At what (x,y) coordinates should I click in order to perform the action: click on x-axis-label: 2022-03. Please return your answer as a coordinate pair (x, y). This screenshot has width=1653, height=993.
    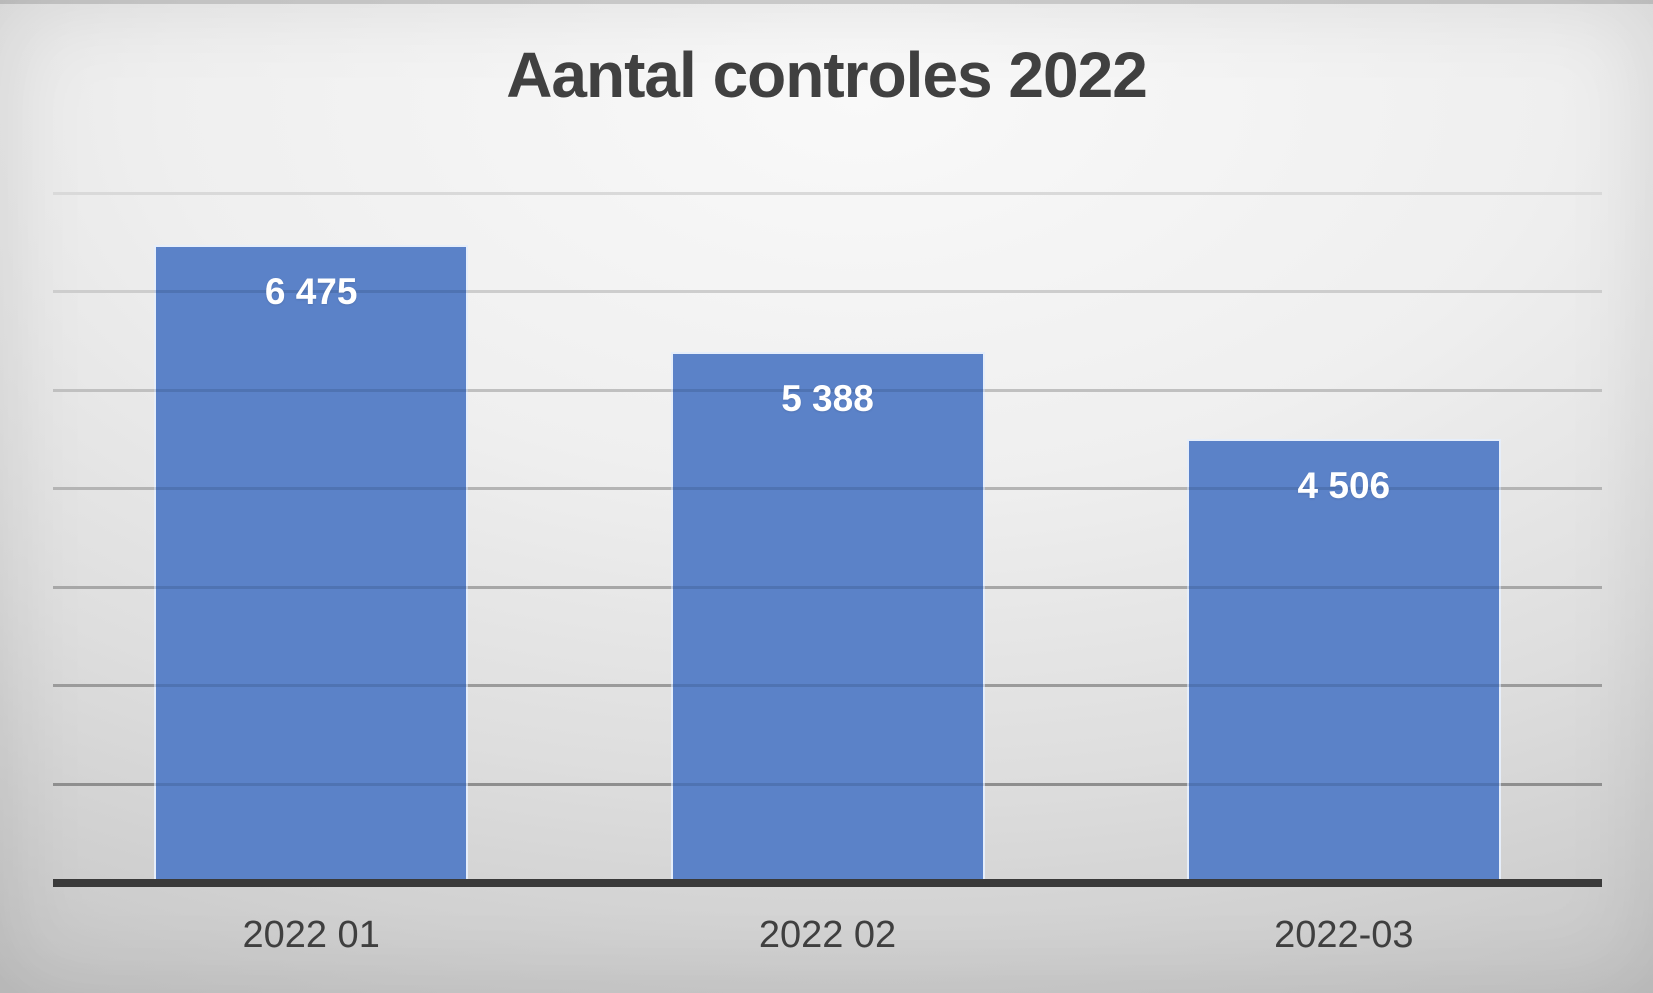
    Looking at the image, I should click on (1344, 935).